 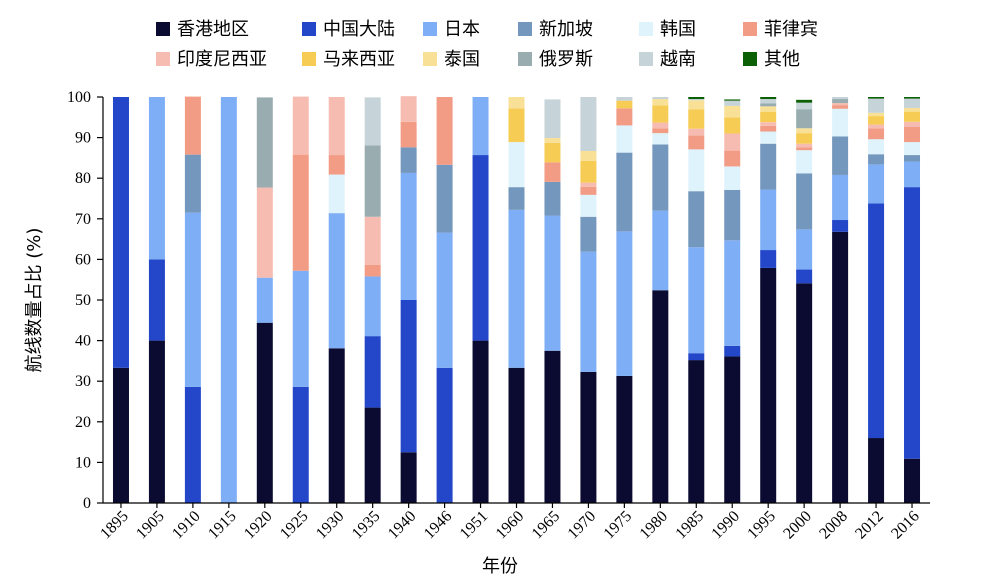 What do you see at coordinates (768, 101) in the screenshot?
I see `bar-1995-越南` at bounding box center [768, 101].